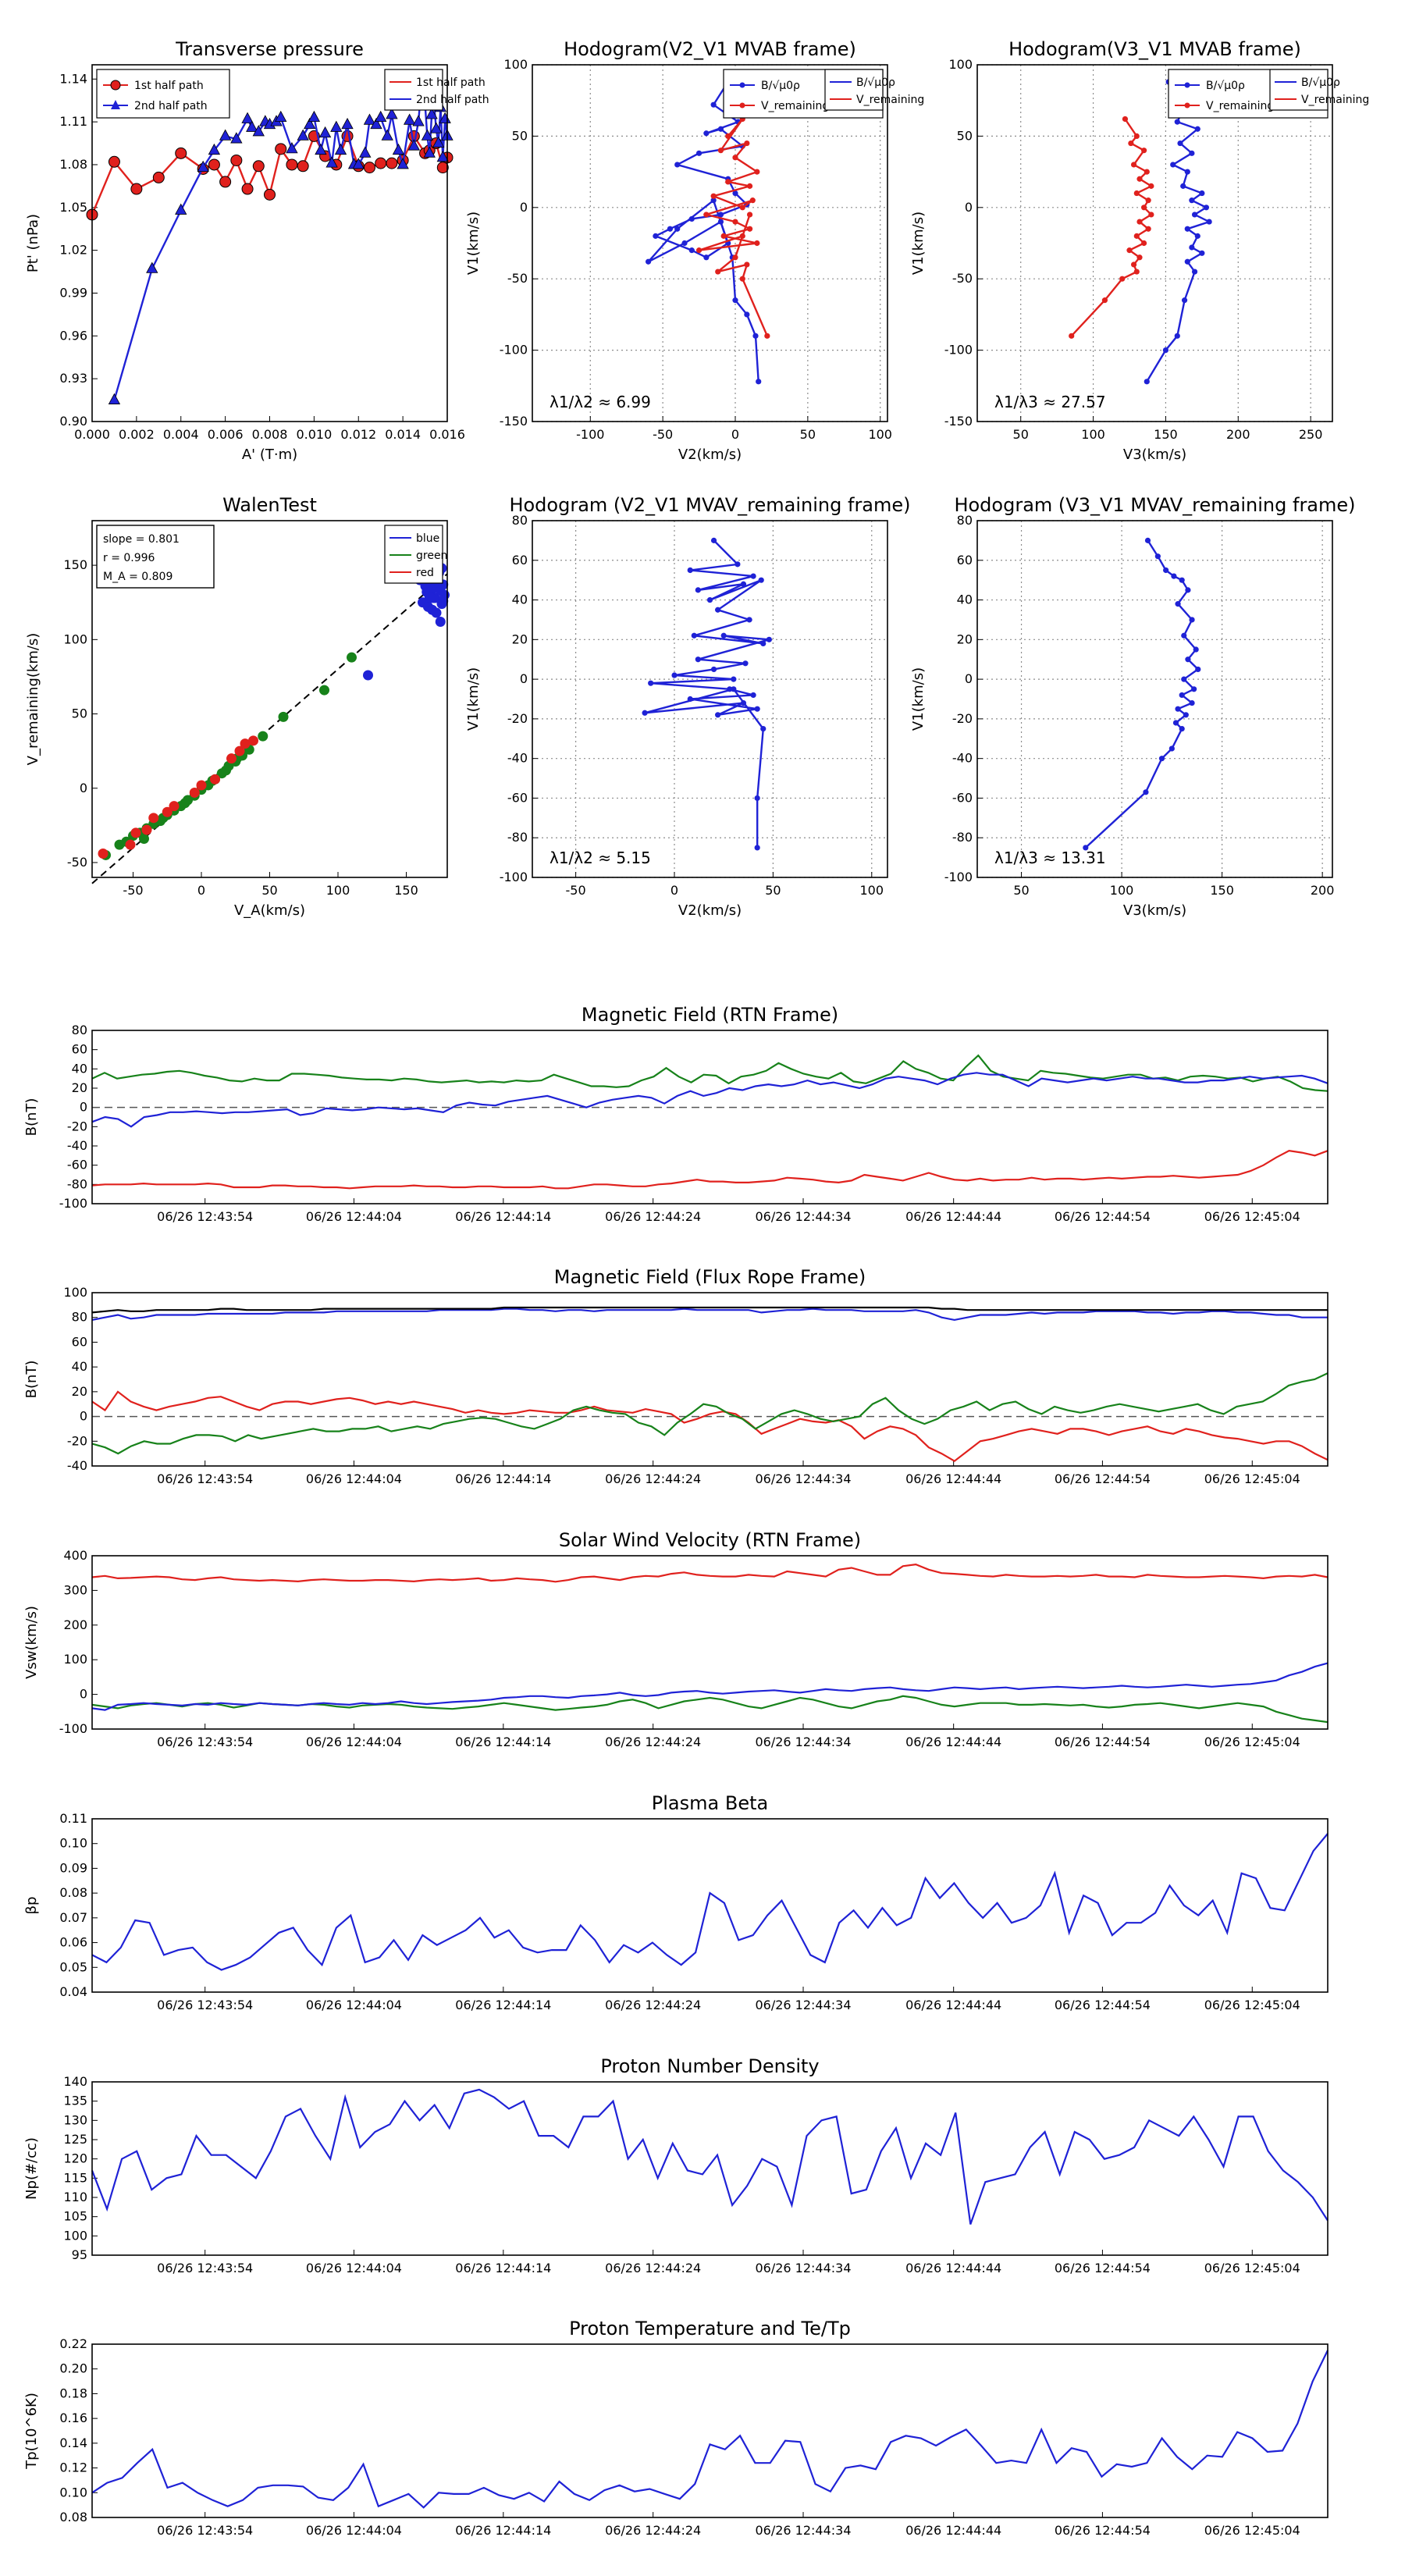 This screenshot has width=1405, height=2576. Describe the element at coordinates (205, 2005) in the screenshot. I see `x-tick-label: 06/26 12:43:54` at that location.